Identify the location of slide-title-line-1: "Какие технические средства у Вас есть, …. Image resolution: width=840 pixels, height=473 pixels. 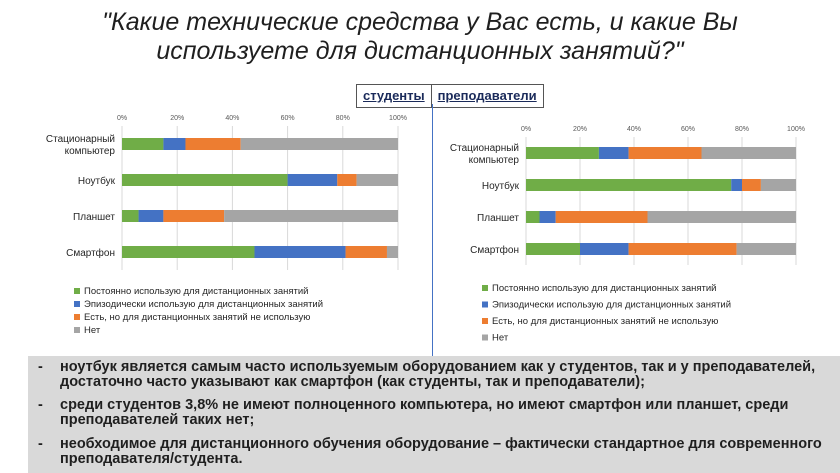
(420, 22).